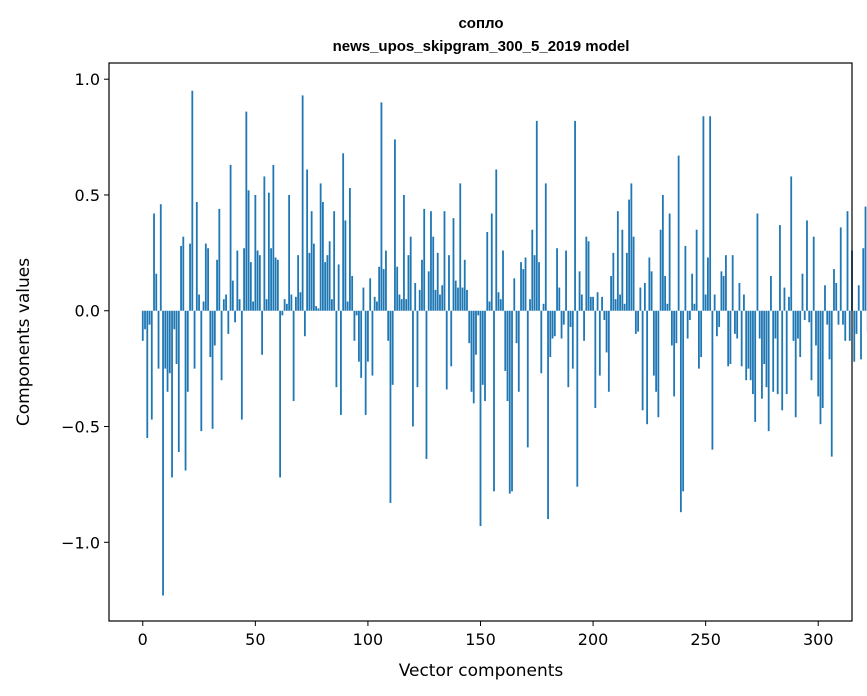  Describe the element at coordinates (80, 542) in the screenshot. I see `y-tick-label: −1.0` at that location.